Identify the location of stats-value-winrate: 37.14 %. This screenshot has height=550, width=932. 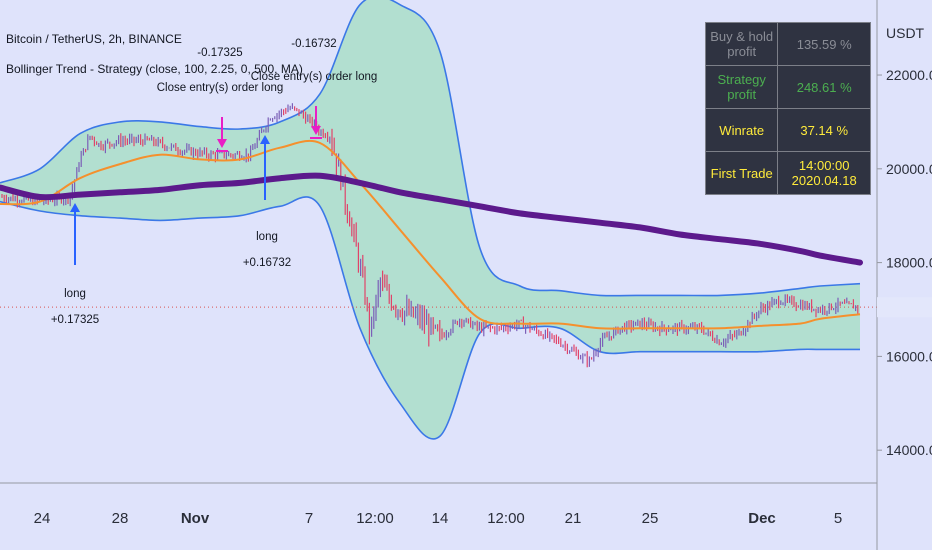
(824, 130).